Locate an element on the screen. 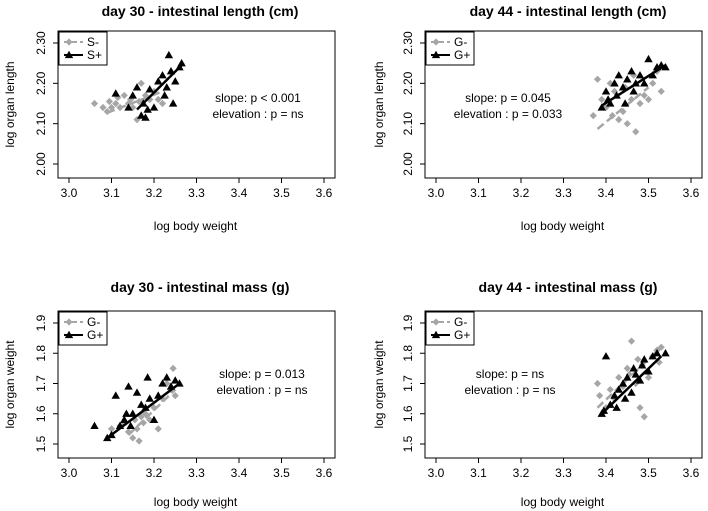 This screenshot has width=708, height=511. stats-slope: slope: p = 0.045 is located at coordinates (508, 98).